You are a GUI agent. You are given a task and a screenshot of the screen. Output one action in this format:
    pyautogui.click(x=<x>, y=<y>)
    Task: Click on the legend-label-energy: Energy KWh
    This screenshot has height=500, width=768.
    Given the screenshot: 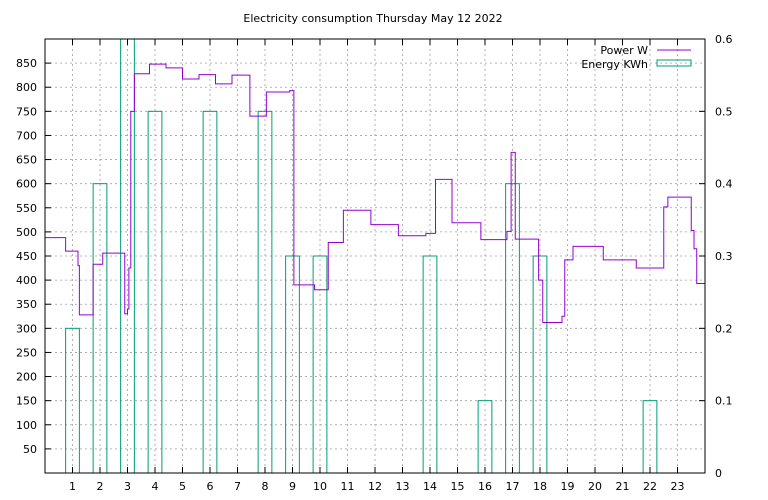 What is the action you would take?
    pyautogui.click(x=614, y=64)
    